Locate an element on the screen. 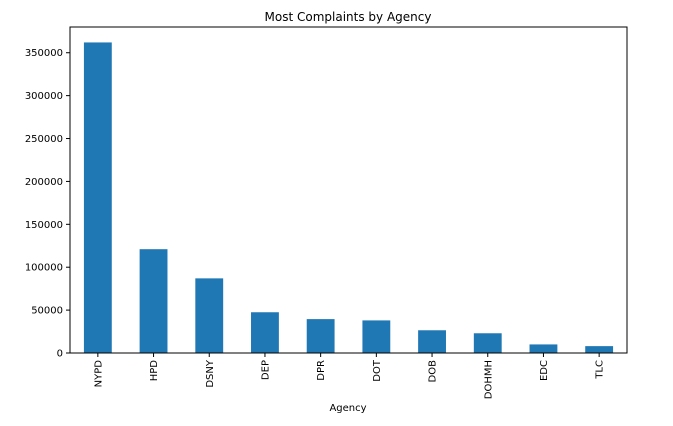 This screenshot has width=673, height=426. y-tick-label: 0 is located at coordinates (60, 354).